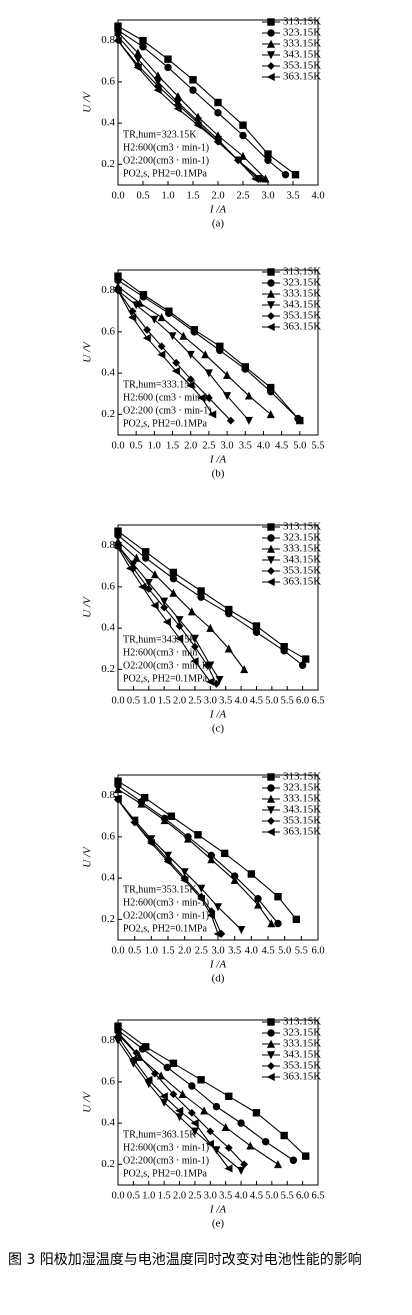 This screenshot has height=1315, width=412. What do you see at coordinates (190, 445) in the screenshot?
I see `x-tick-label: 2.0` at bounding box center [190, 445].